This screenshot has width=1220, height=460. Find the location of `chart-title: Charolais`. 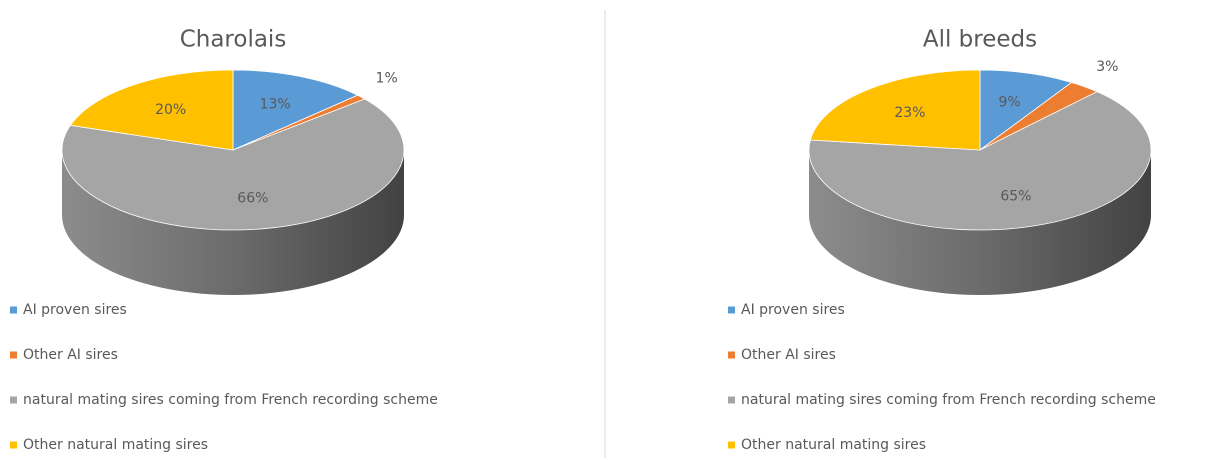

chart-title: Charolais is located at coordinates (233, 40).